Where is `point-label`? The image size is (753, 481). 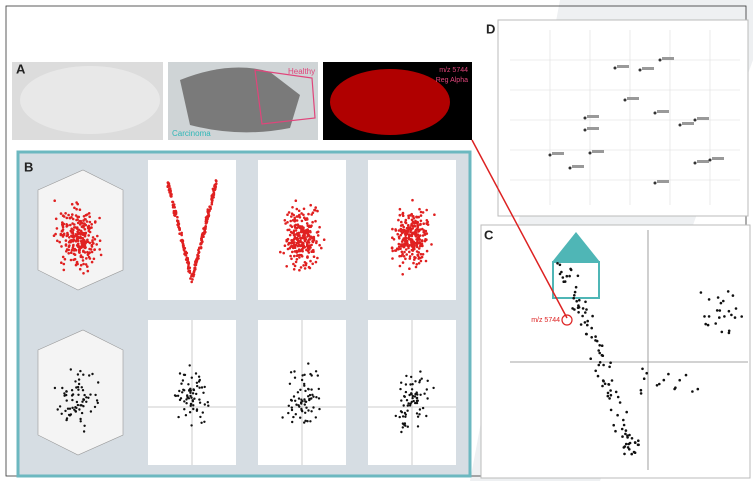
point-label is located at coordinates (593, 128).